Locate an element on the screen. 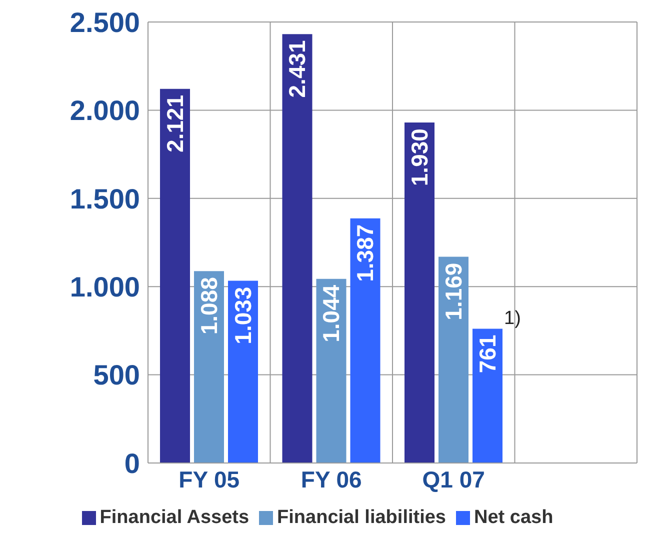 Image resolution: width=649 pixels, height=540 pixels. y-tick-label: 500 is located at coordinates (116, 375).